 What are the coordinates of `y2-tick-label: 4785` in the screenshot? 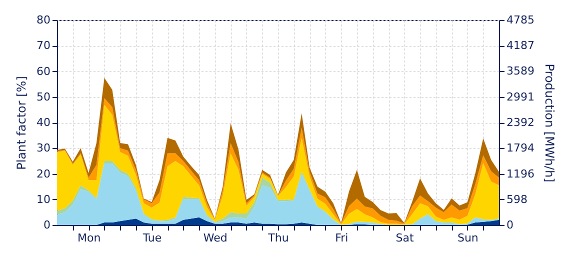 It's located at (520, 20).